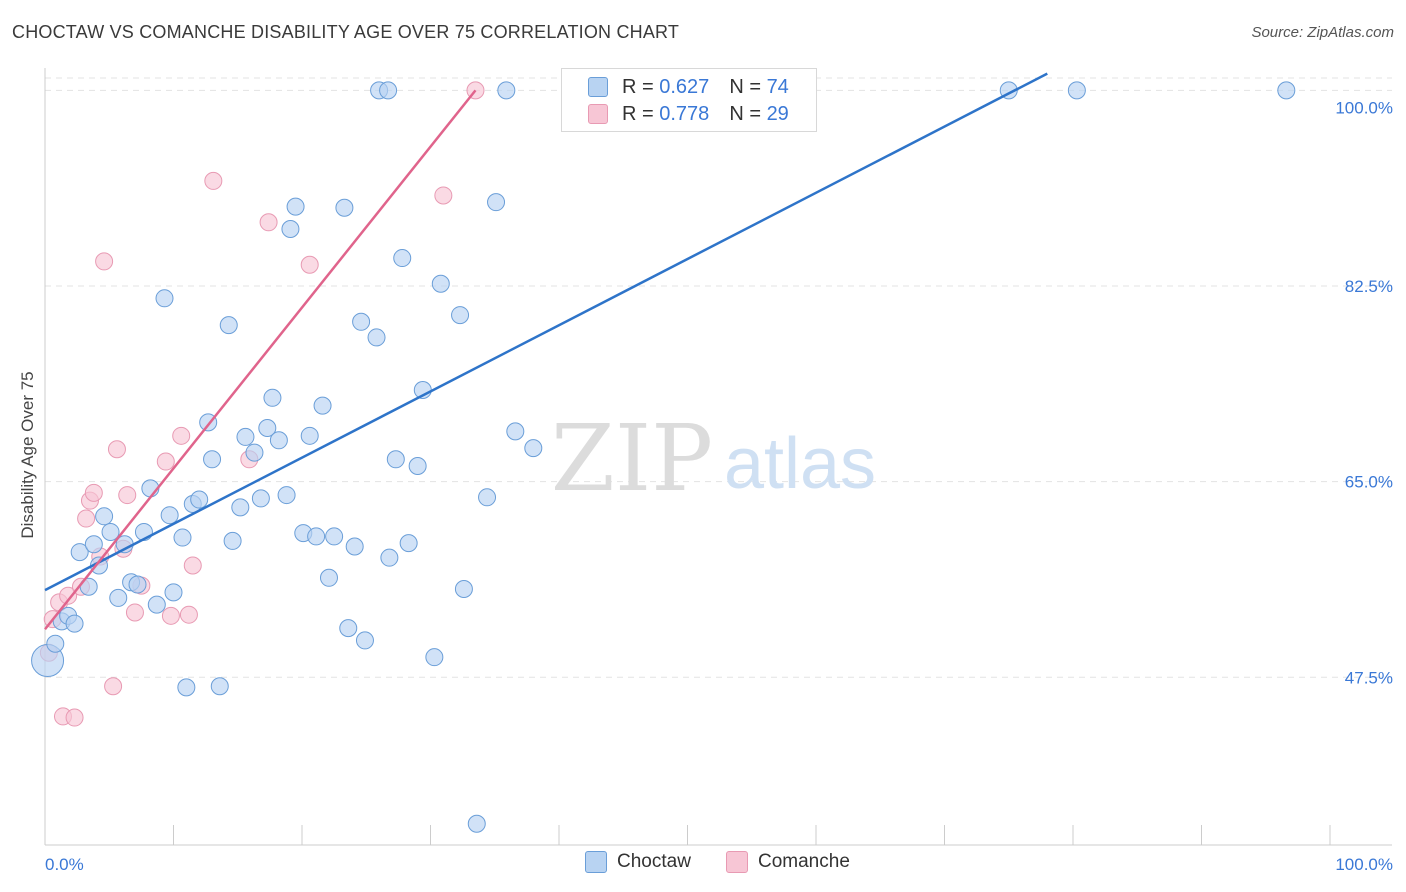 The height and width of the screenshot is (892, 1406). I want to click on r-value: 0.778, so click(684, 113).